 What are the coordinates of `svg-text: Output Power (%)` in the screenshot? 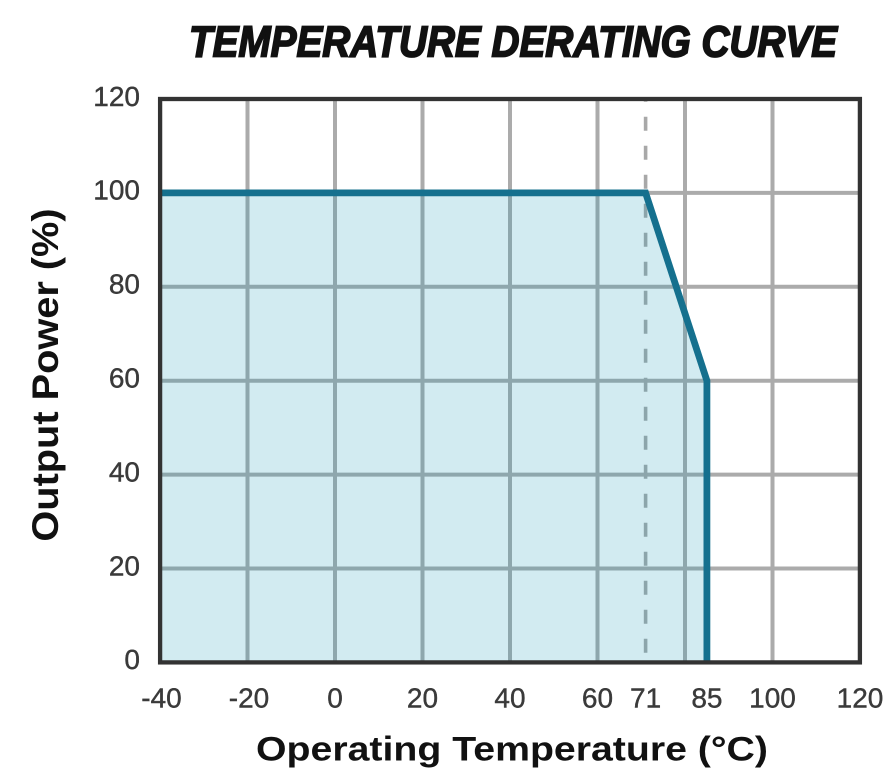 It's located at (45, 374).